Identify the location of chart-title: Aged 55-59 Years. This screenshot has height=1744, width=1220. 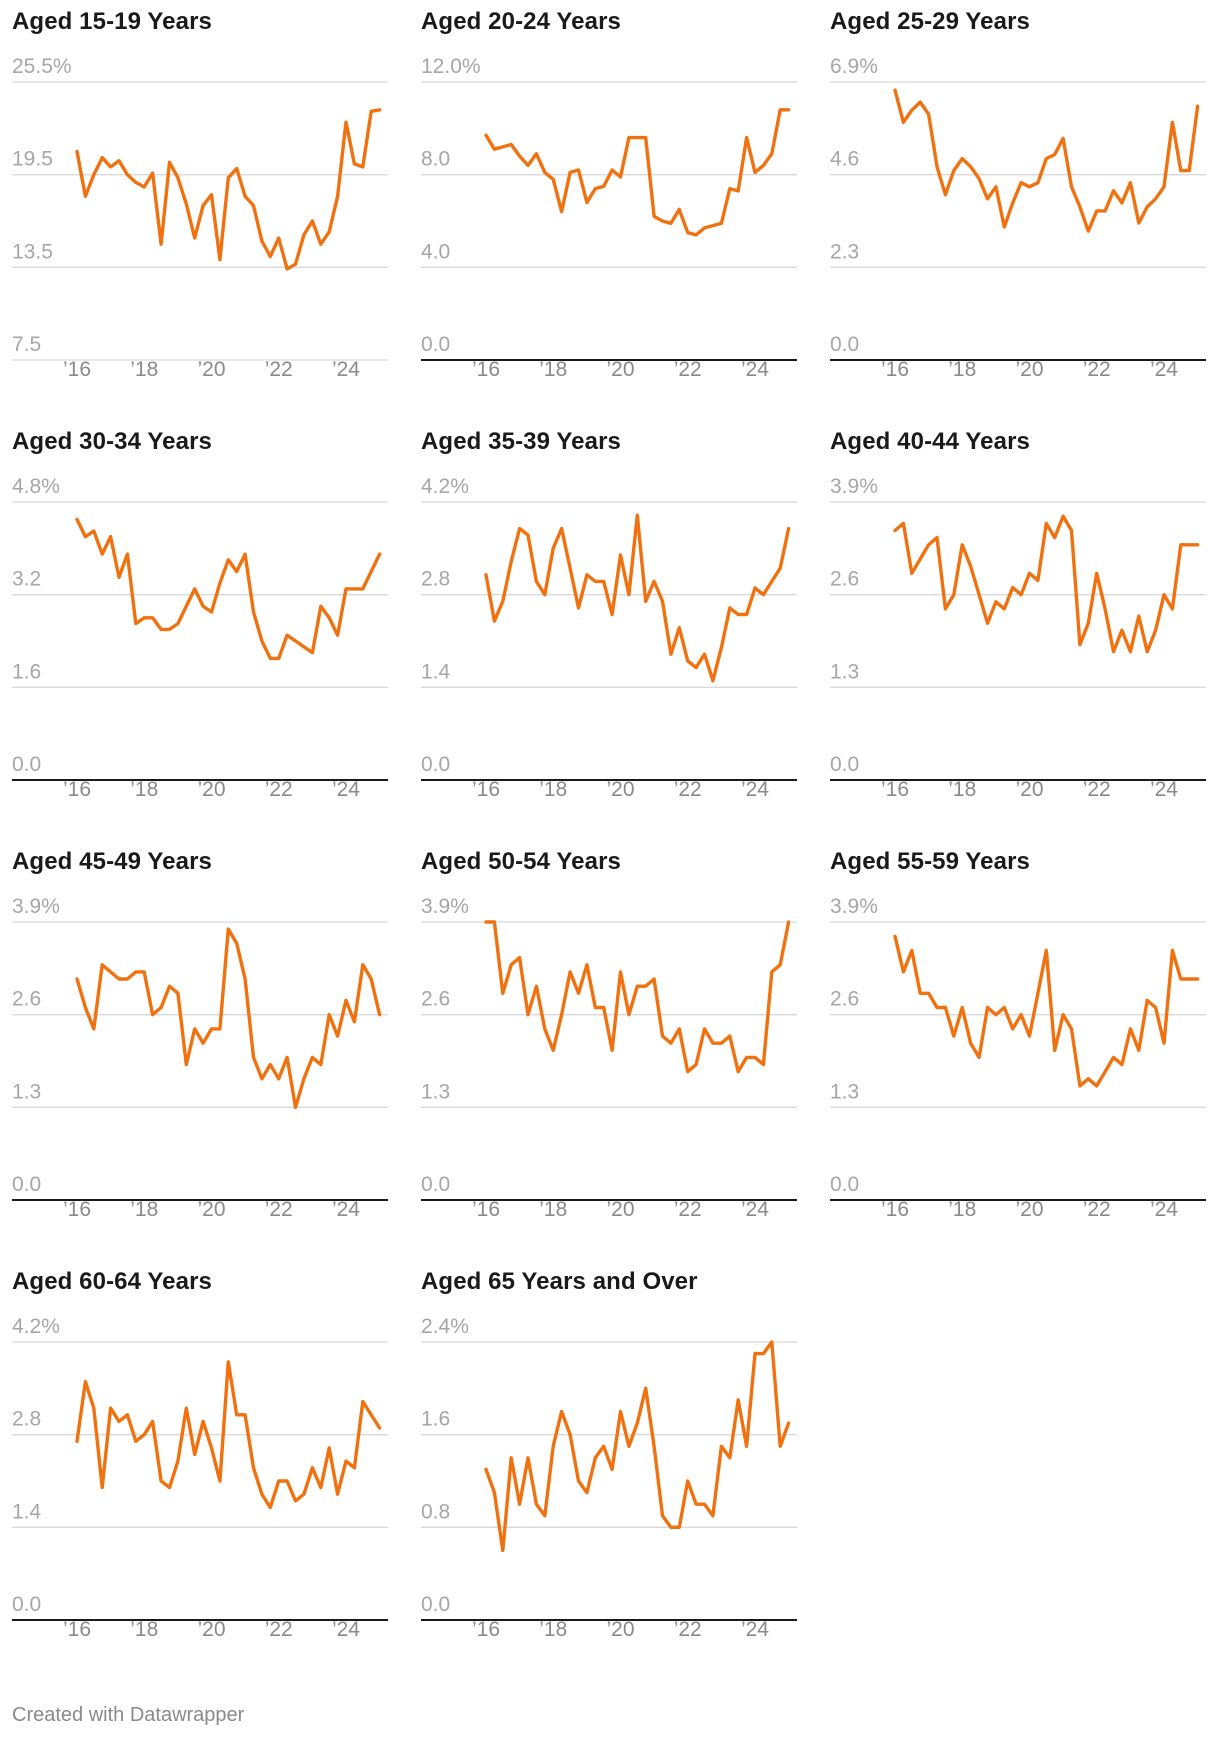
(930, 861).